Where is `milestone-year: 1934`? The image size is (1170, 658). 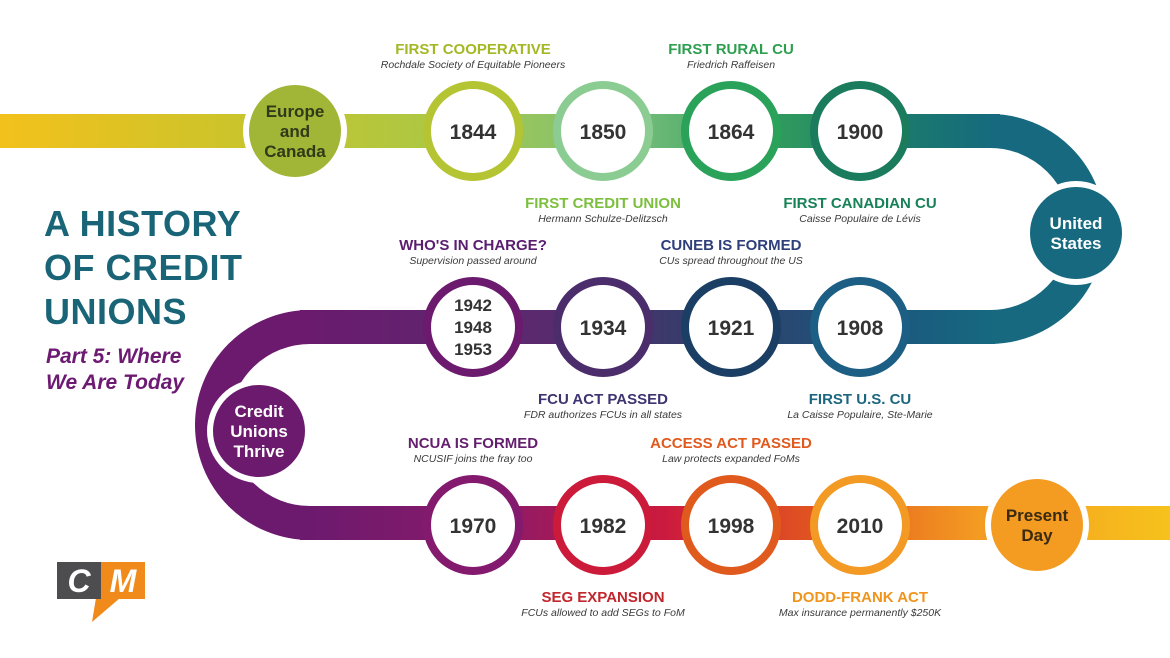 milestone-year: 1934 is located at coordinates (603, 328).